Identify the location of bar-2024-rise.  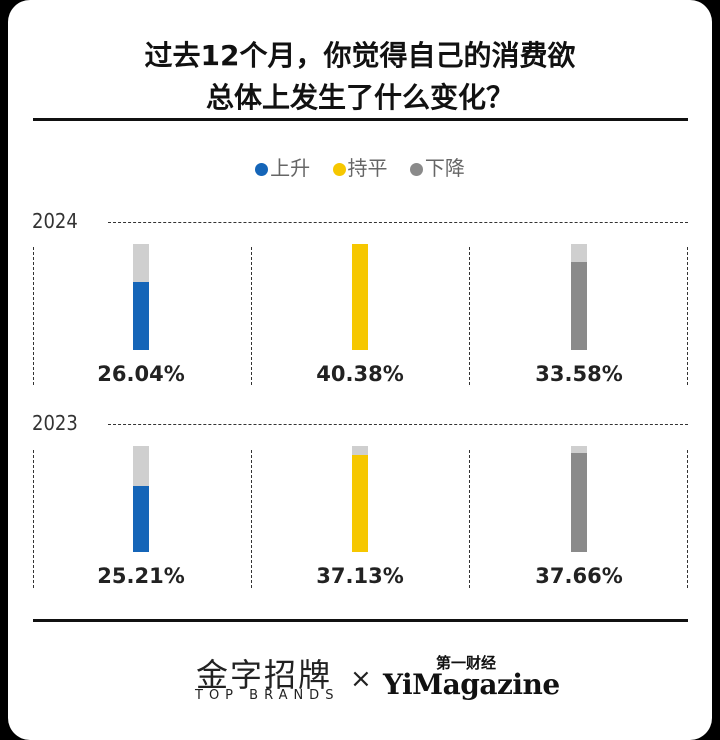
(141, 297).